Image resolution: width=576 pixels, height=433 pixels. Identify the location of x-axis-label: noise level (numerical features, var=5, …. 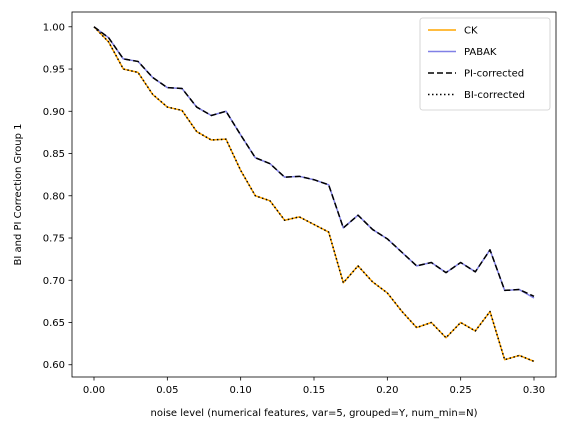
(313, 413).